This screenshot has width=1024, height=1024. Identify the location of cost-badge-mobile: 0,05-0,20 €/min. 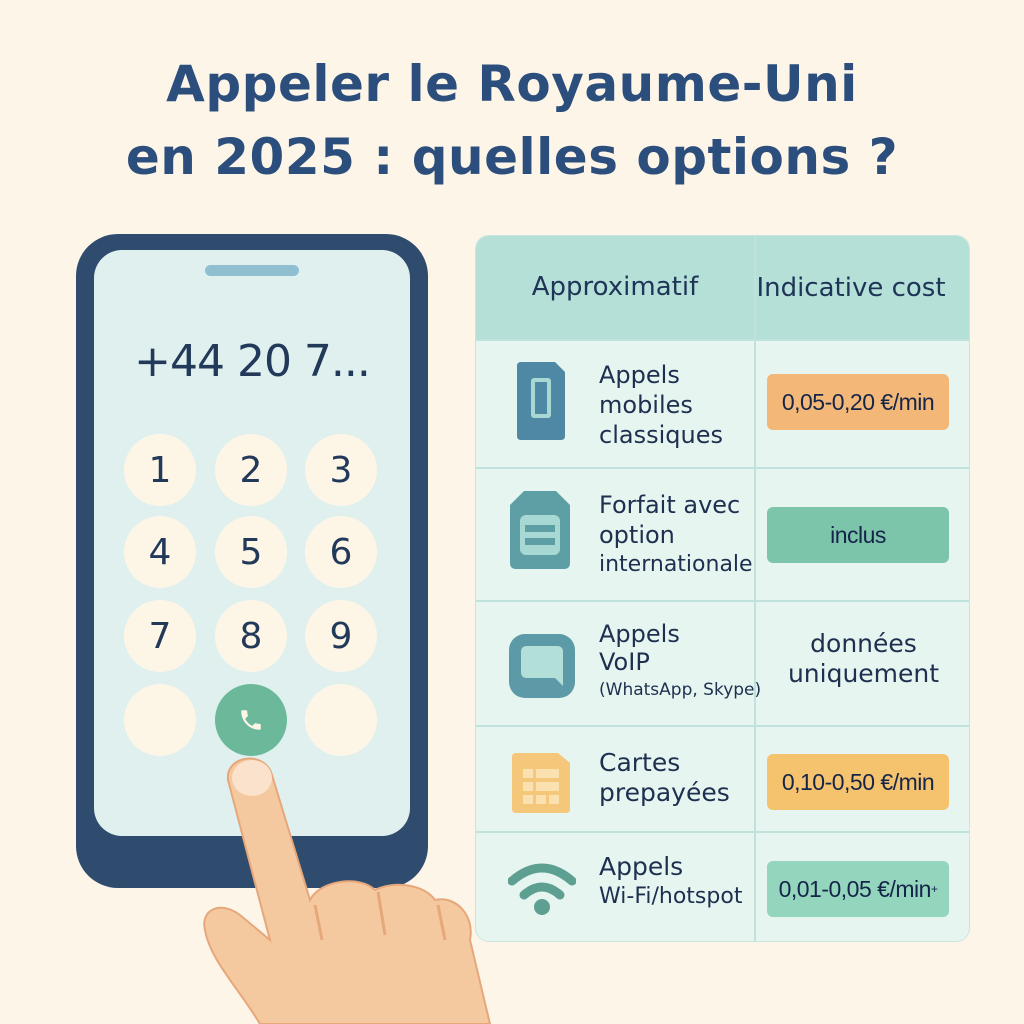
(858, 402).